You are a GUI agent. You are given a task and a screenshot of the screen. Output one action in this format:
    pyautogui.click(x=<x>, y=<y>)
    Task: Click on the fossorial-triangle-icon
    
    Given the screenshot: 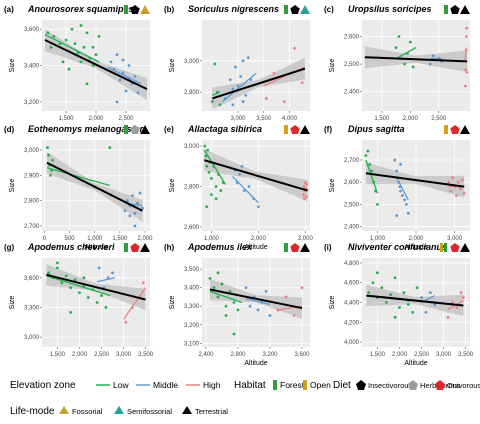 What is the action you would take?
    pyautogui.click(x=145, y=9)
    